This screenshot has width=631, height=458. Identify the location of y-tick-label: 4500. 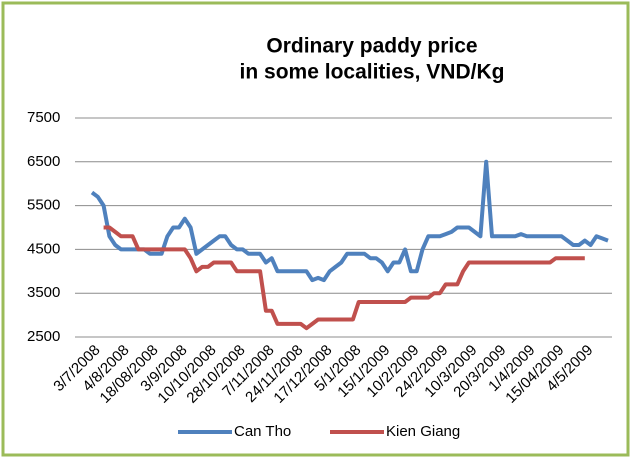
(43, 248).